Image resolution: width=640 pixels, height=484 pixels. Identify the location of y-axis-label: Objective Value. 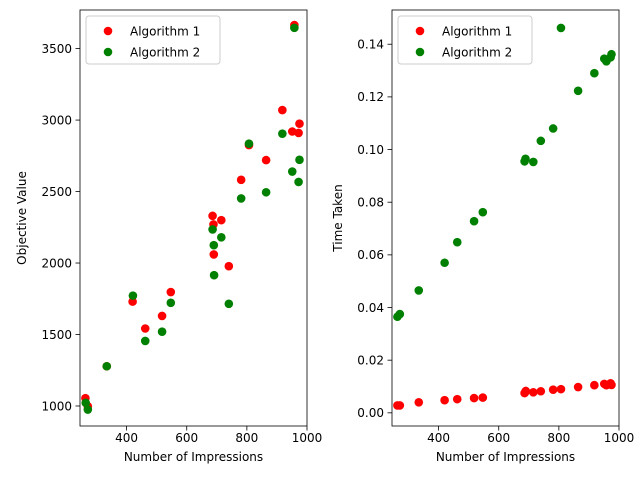
(22, 218).